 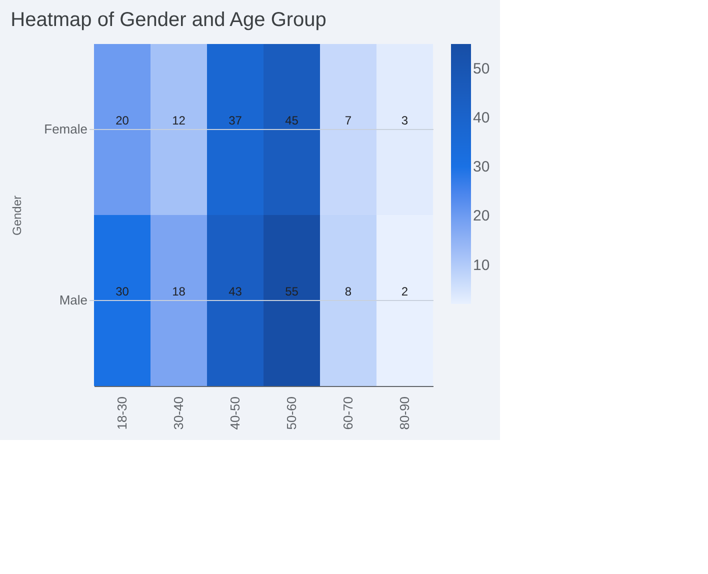 I want to click on x-tick-label: 80-90, so click(x=404, y=413).